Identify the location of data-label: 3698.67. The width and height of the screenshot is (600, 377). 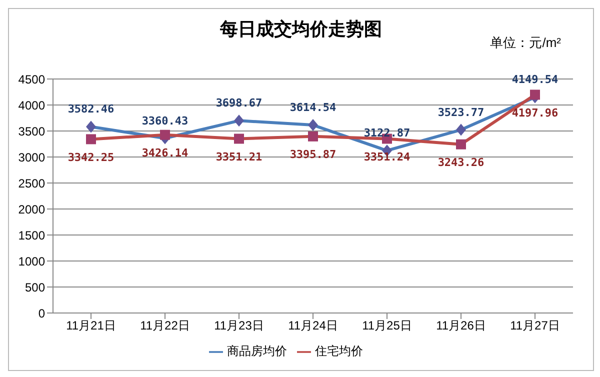
(239, 103).